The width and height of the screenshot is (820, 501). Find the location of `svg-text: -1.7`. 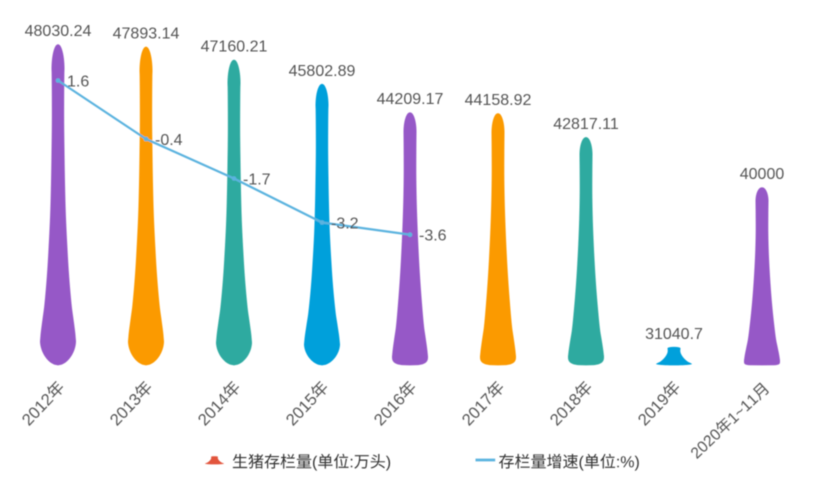

svg-text: -1.7 is located at coordinates (257, 179).